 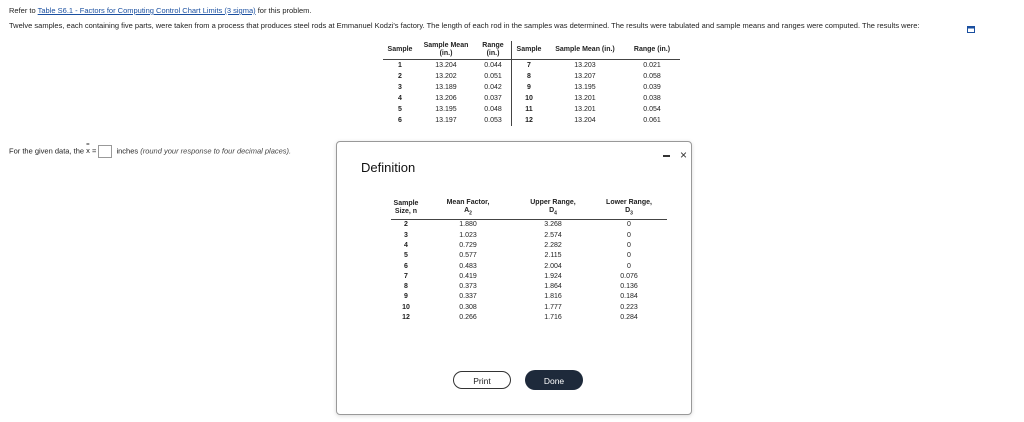 What do you see at coordinates (388, 167) in the screenshot?
I see `dialog-title: Definition` at bounding box center [388, 167].